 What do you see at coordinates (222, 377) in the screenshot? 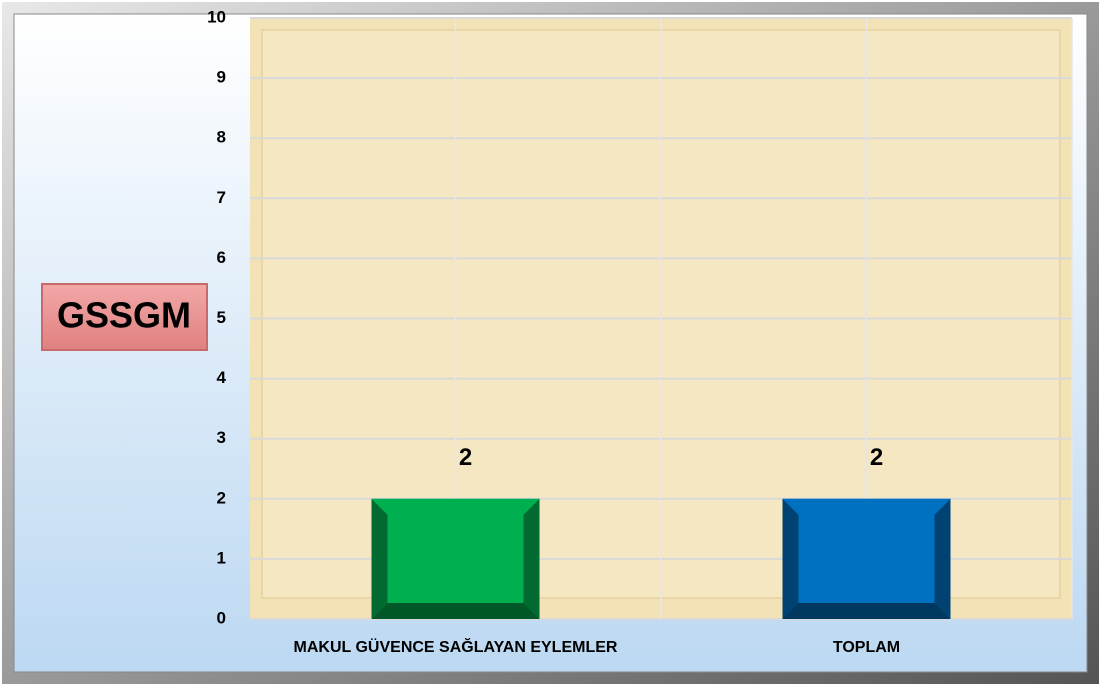
I see `y-tick-label: 4` at bounding box center [222, 377].